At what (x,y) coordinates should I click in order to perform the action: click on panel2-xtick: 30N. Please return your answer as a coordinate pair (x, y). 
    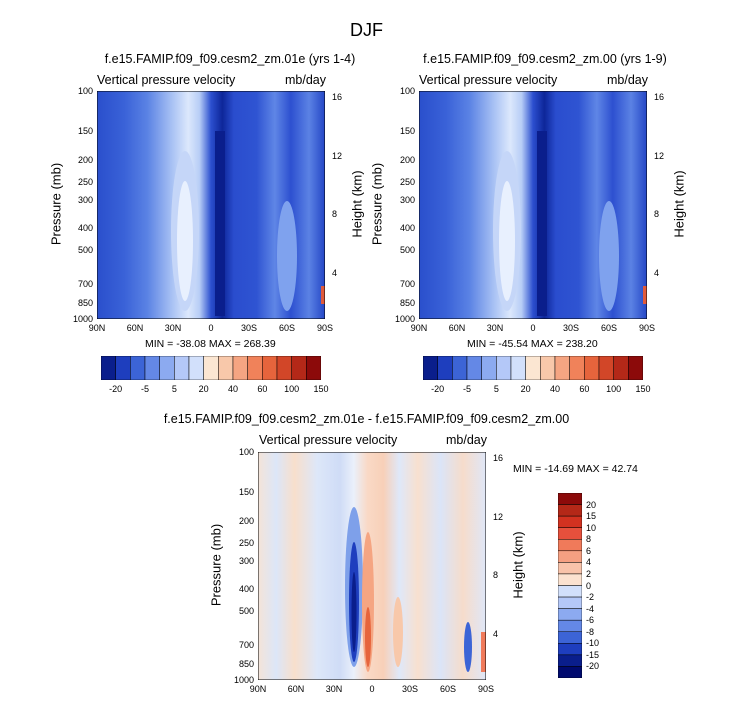
    Looking at the image, I should click on (495, 328).